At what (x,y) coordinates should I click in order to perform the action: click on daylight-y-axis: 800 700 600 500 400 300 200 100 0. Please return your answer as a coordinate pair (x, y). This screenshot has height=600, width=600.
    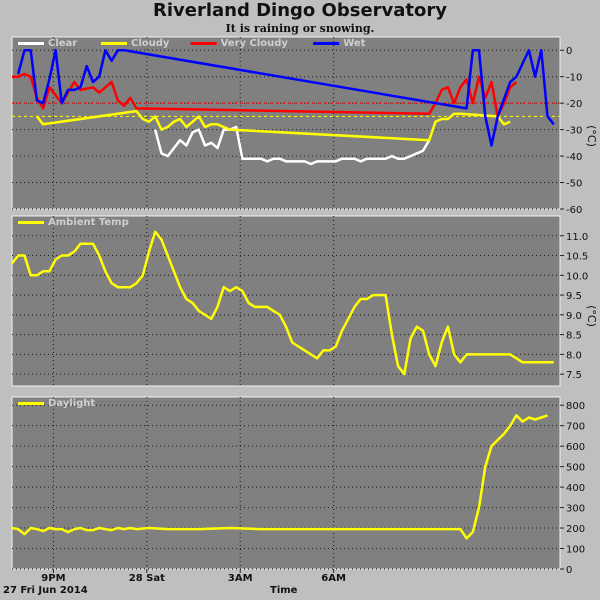
    Looking at the image, I should click on (572, 488).